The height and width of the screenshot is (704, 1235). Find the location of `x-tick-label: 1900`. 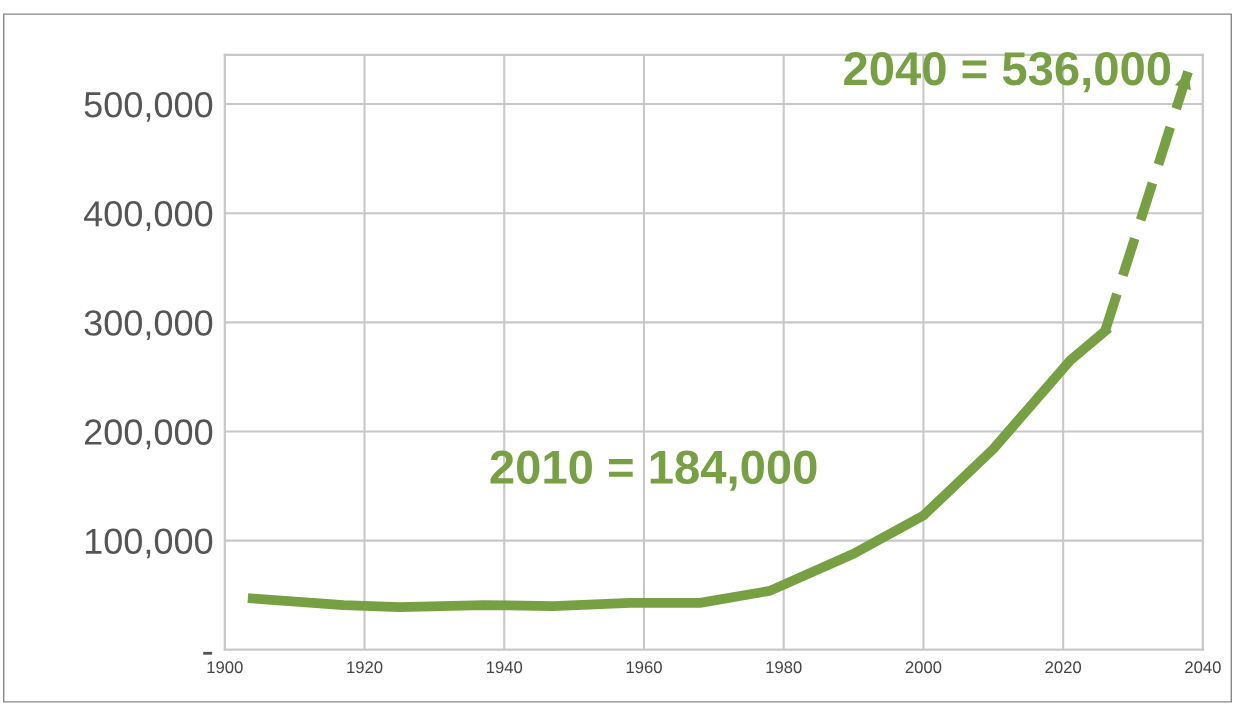

x-tick-label: 1900 is located at coordinates (225, 667).